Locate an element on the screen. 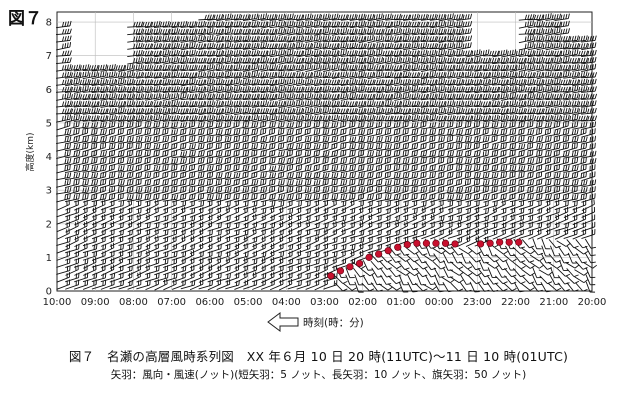 The width and height of the screenshot is (637, 400). x-tick-label: 22:00 is located at coordinates (515, 302).